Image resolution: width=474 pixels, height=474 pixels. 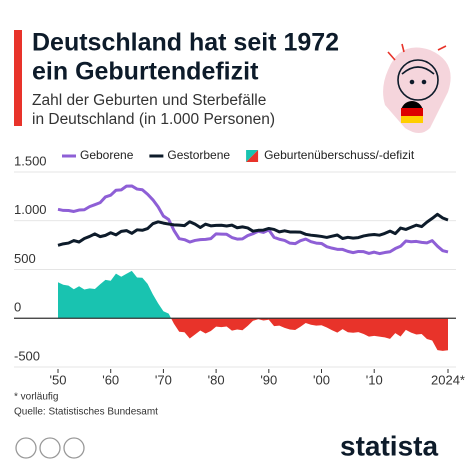 I want to click on legend-label: Gestorbene, so click(x=198, y=155).